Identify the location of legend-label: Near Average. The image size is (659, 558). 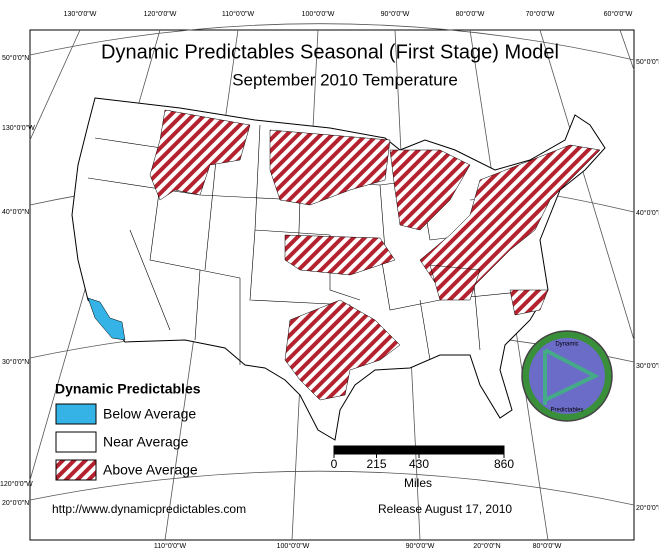
(146, 442).